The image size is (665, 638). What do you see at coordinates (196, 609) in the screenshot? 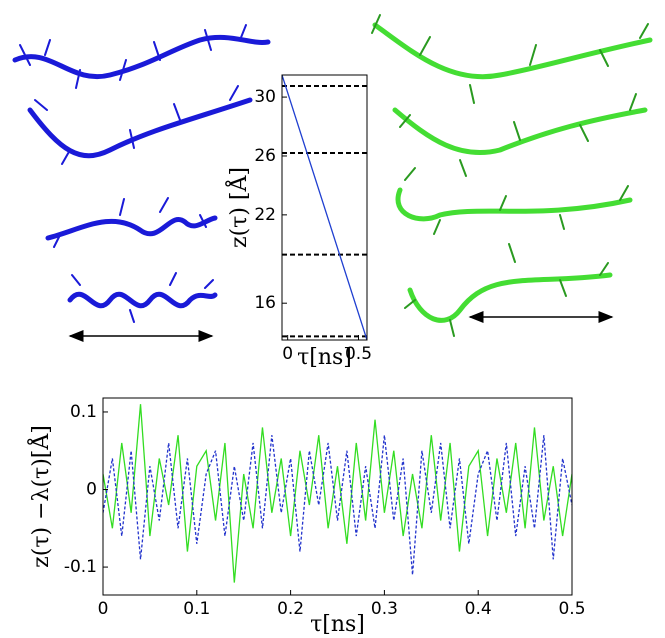
I see `x-tick-label: 0.1` at bounding box center [196, 609].